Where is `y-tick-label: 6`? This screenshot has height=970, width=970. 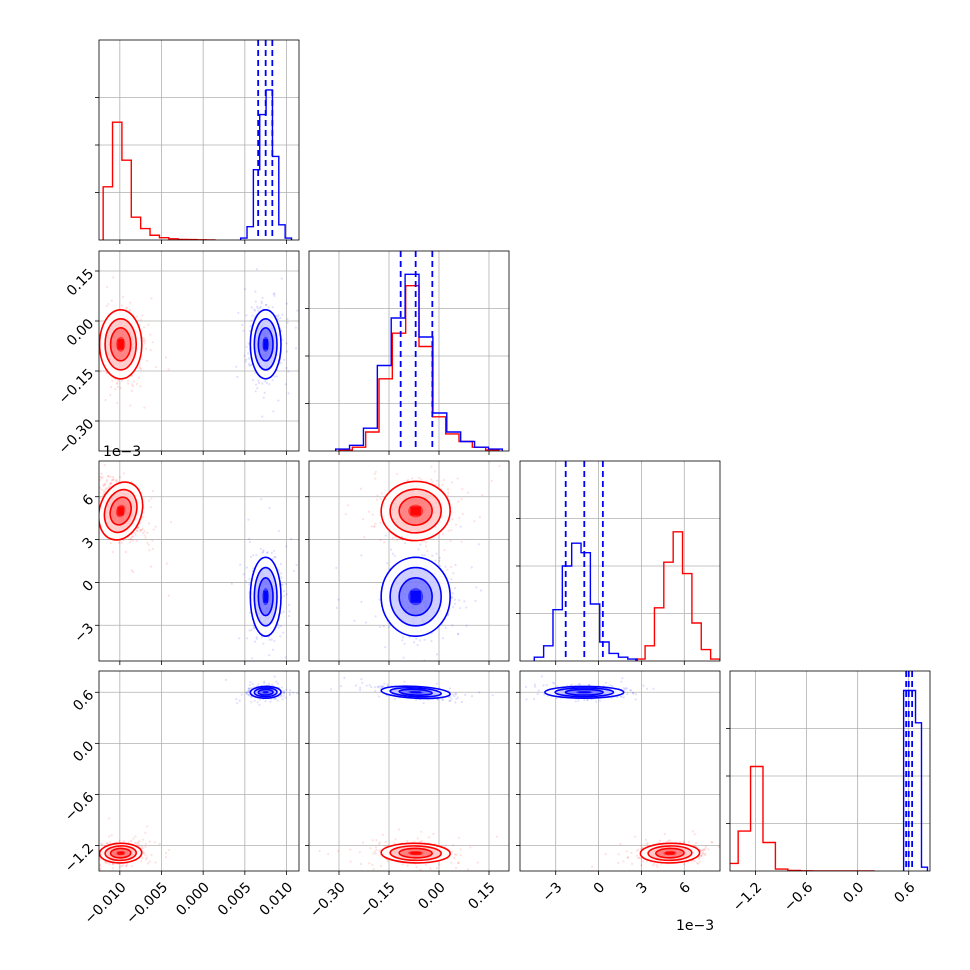
y-tick-label: 6 is located at coordinates (89, 501).